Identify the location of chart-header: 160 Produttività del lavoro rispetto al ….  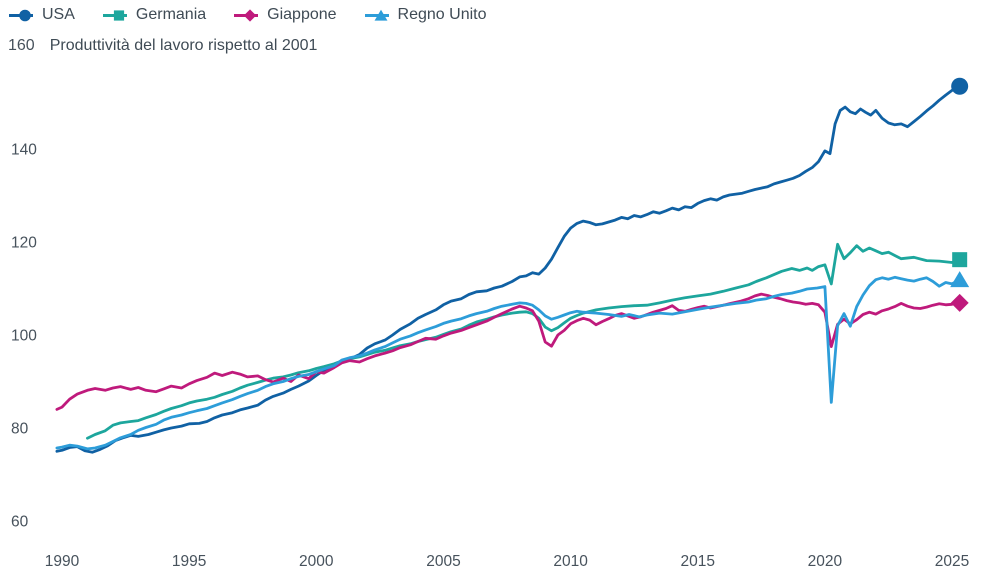
(162, 46).